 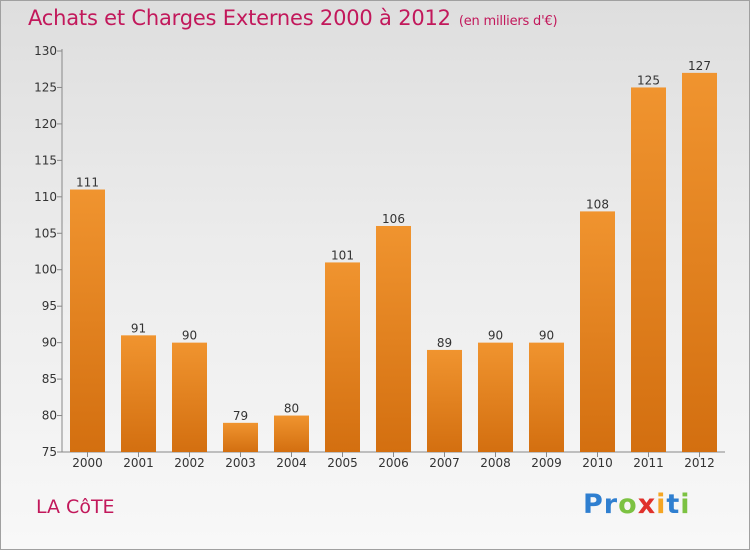 What do you see at coordinates (189, 463) in the screenshot?
I see `x-tick-label: 2002` at bounding box center [189, 463].